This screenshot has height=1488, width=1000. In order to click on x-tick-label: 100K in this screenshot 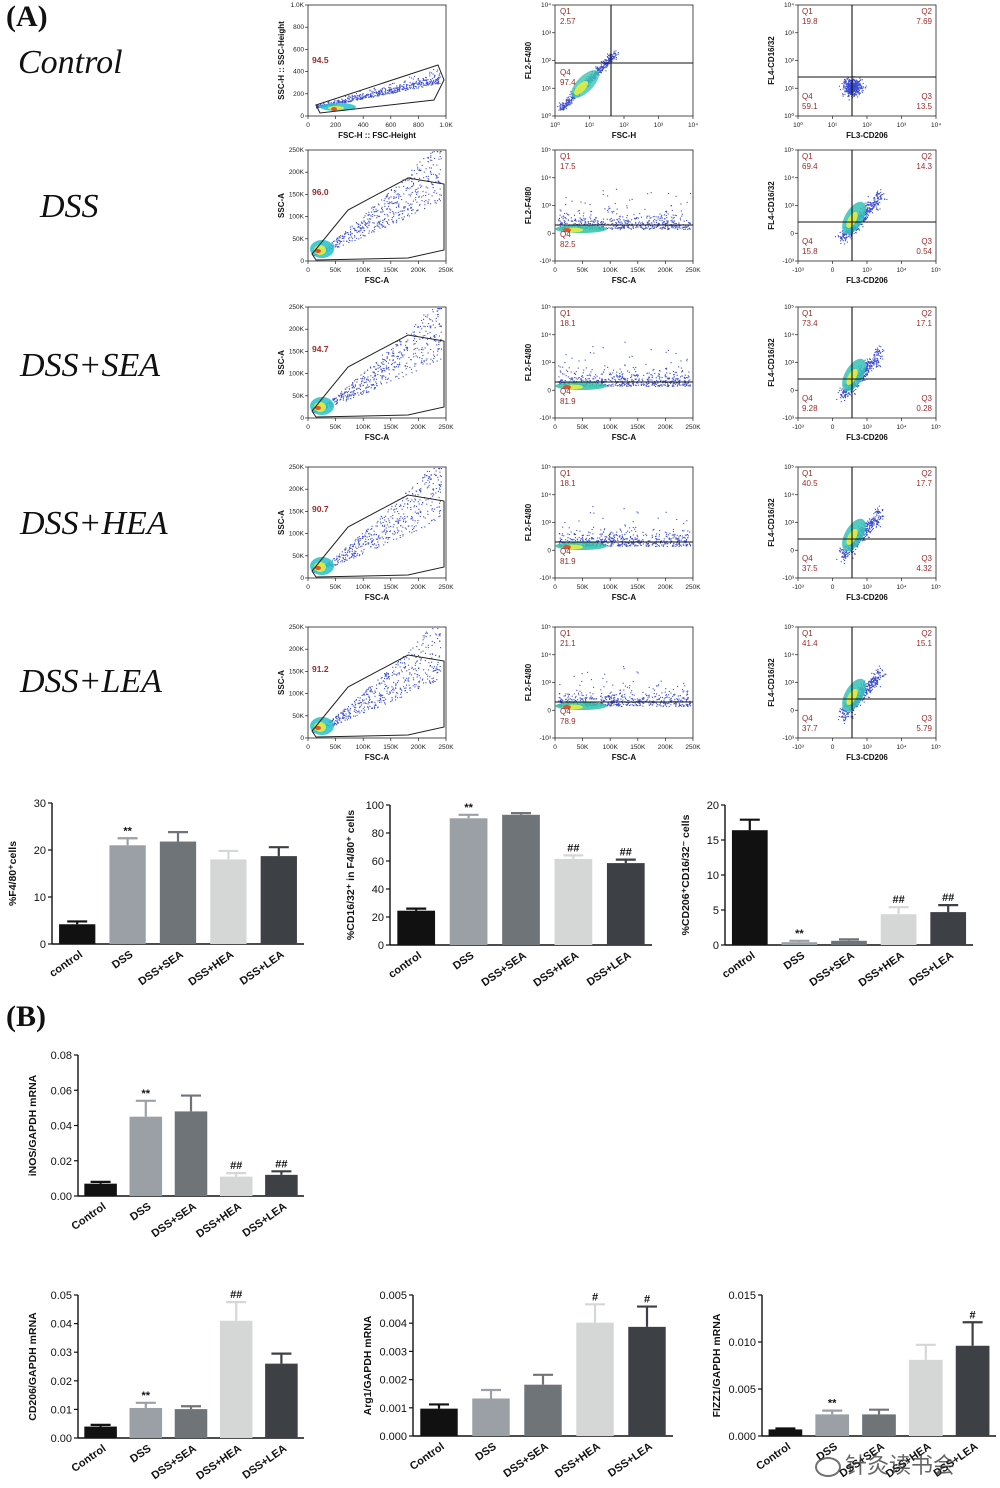, I will do `click(364, 270)`.